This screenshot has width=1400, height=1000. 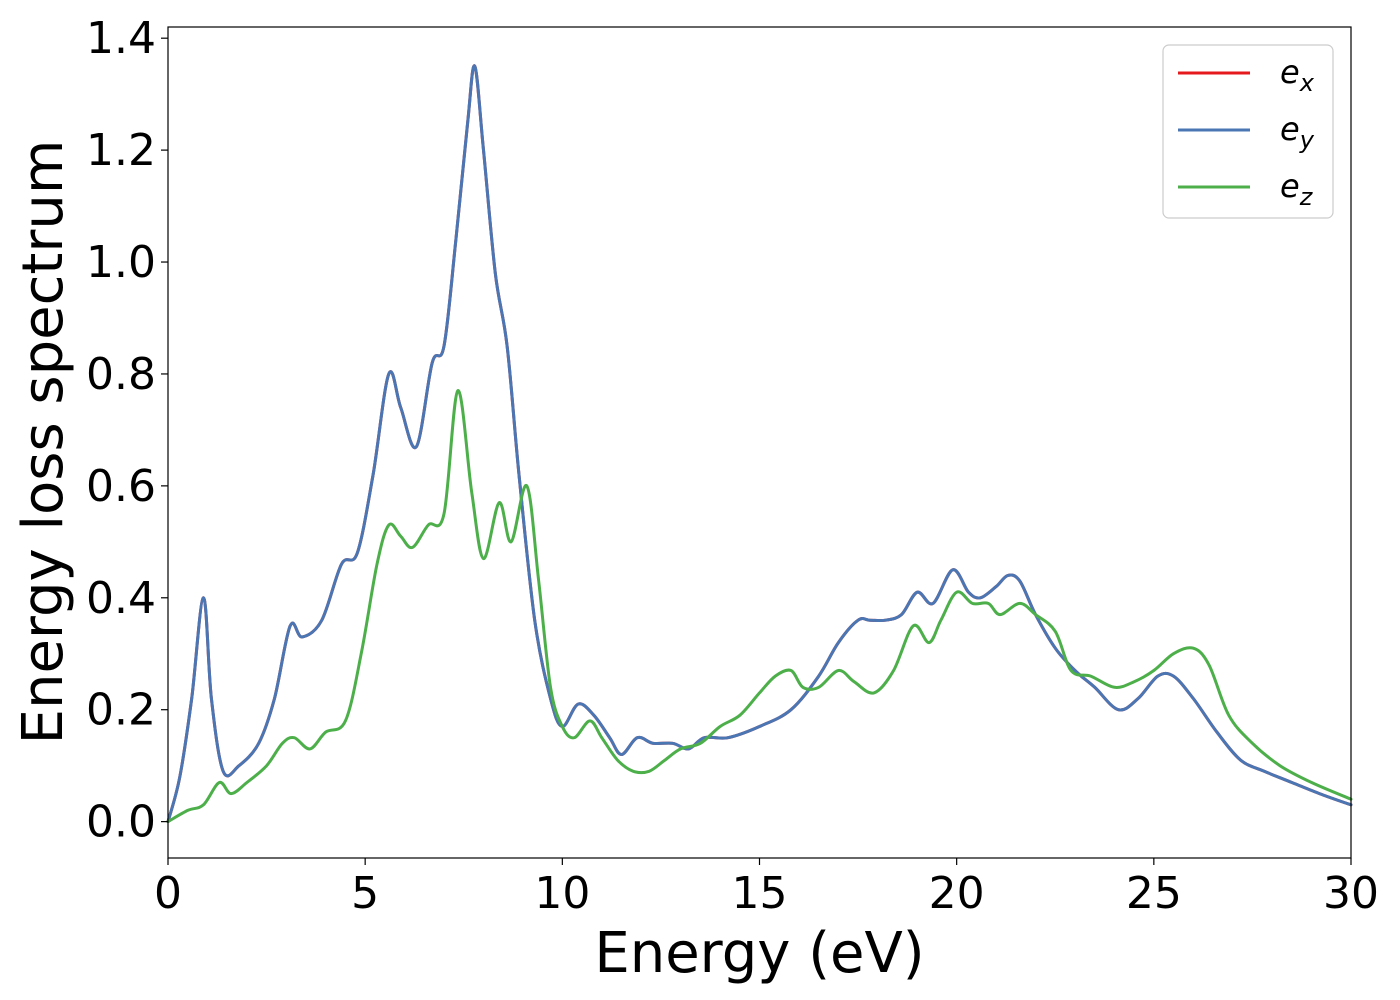 What do you see at coordinates (121, 598) in the screenshot?
I see `y-tick-label: 0.4` at bounding box center [121, 598].